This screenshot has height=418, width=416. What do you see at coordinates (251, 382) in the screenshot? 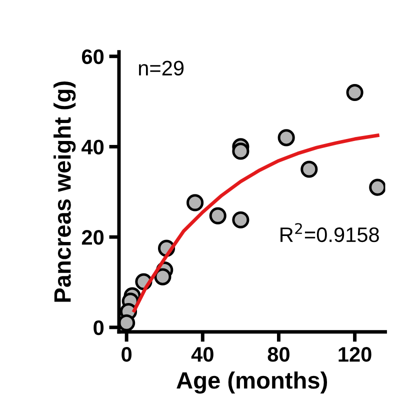
I see `x-axis-title: Age (months)` at bounding box center [251, 382].